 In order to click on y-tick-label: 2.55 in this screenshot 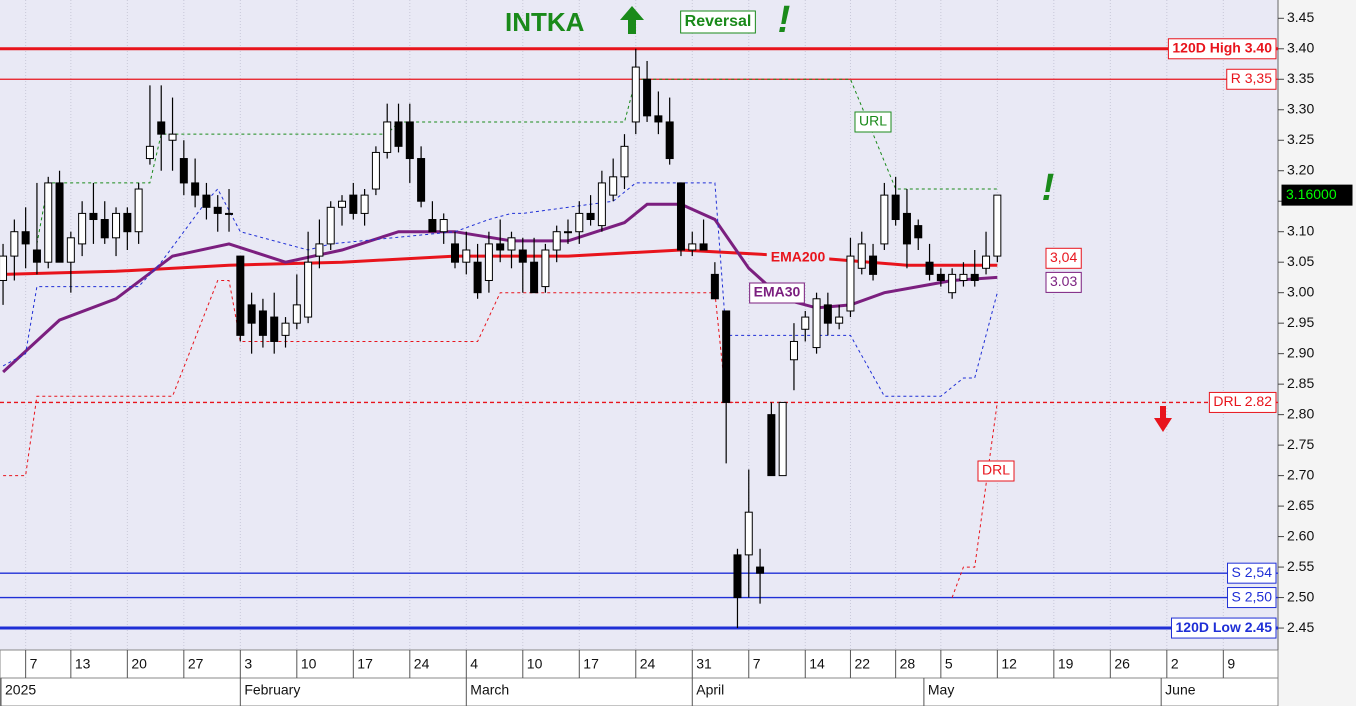, I will do `click(1300, 566)`.